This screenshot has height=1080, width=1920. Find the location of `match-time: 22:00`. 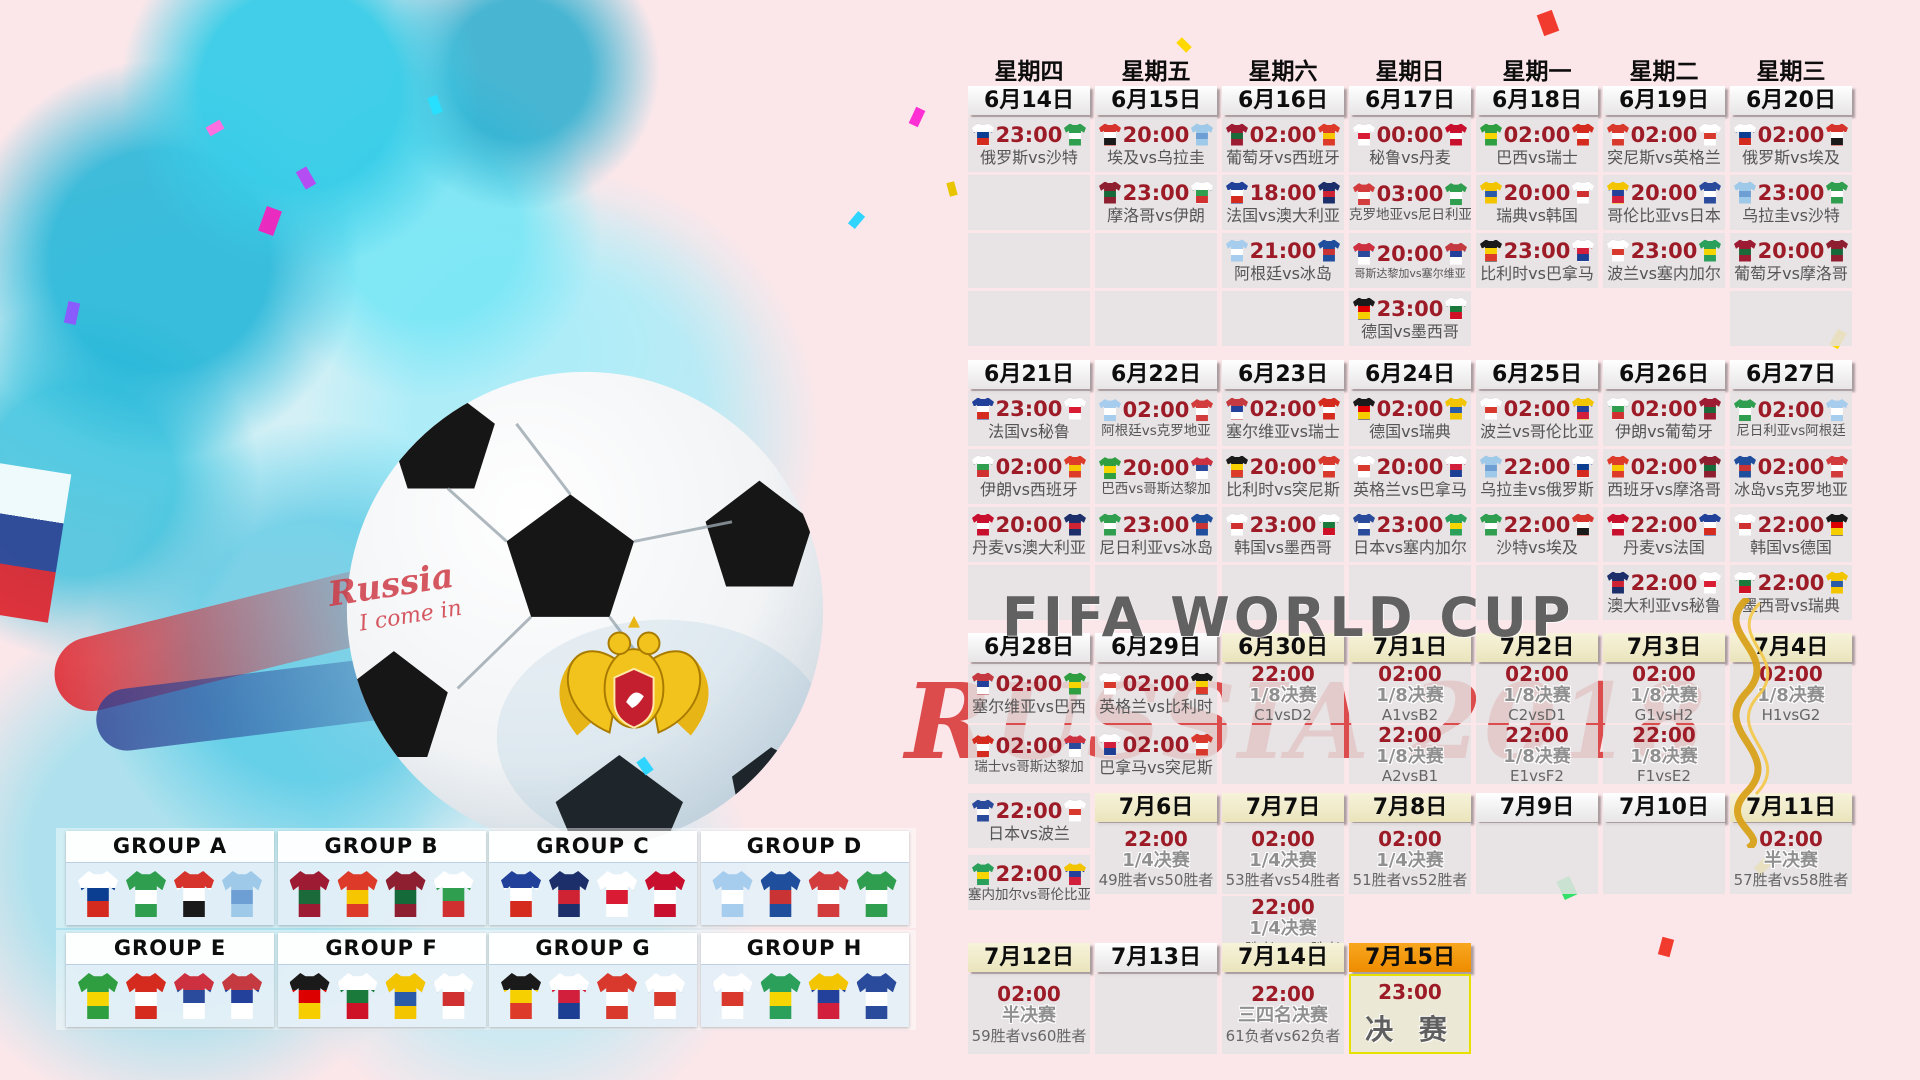

match-time: 22:00 is located at coordinates (1791, 582).